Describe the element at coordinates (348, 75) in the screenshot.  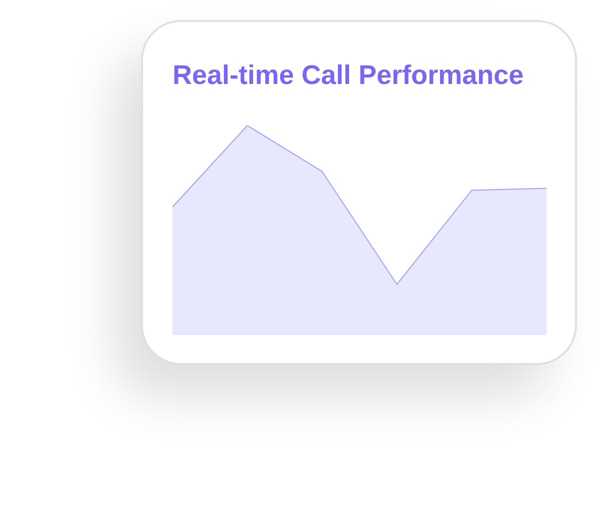
I see `chart-title: Real-time Call Performance` at that location.